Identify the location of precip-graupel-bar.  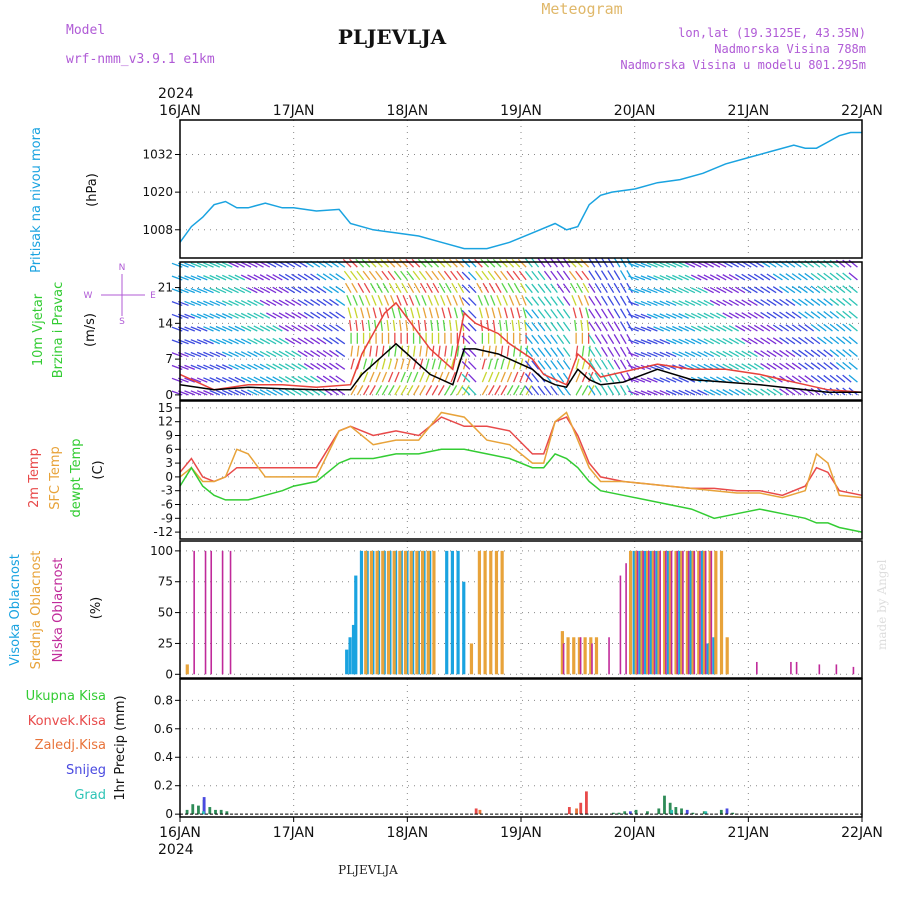
(706, 813).